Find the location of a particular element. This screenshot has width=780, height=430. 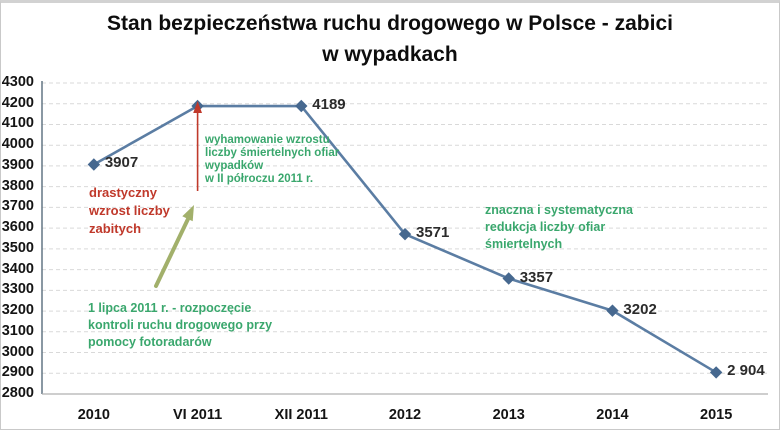

red-callout-arrowhead-icon is located at coordinates (197, 107).